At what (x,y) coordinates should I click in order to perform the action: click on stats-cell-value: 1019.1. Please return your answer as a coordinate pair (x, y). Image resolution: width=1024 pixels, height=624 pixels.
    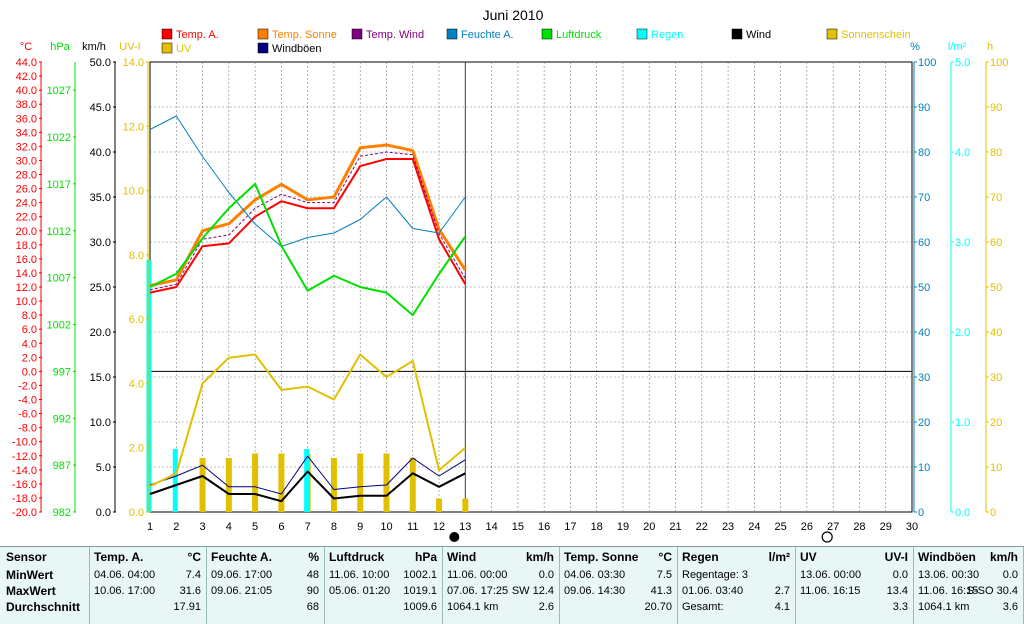
    Looking at the image, I should click on (420, 591).